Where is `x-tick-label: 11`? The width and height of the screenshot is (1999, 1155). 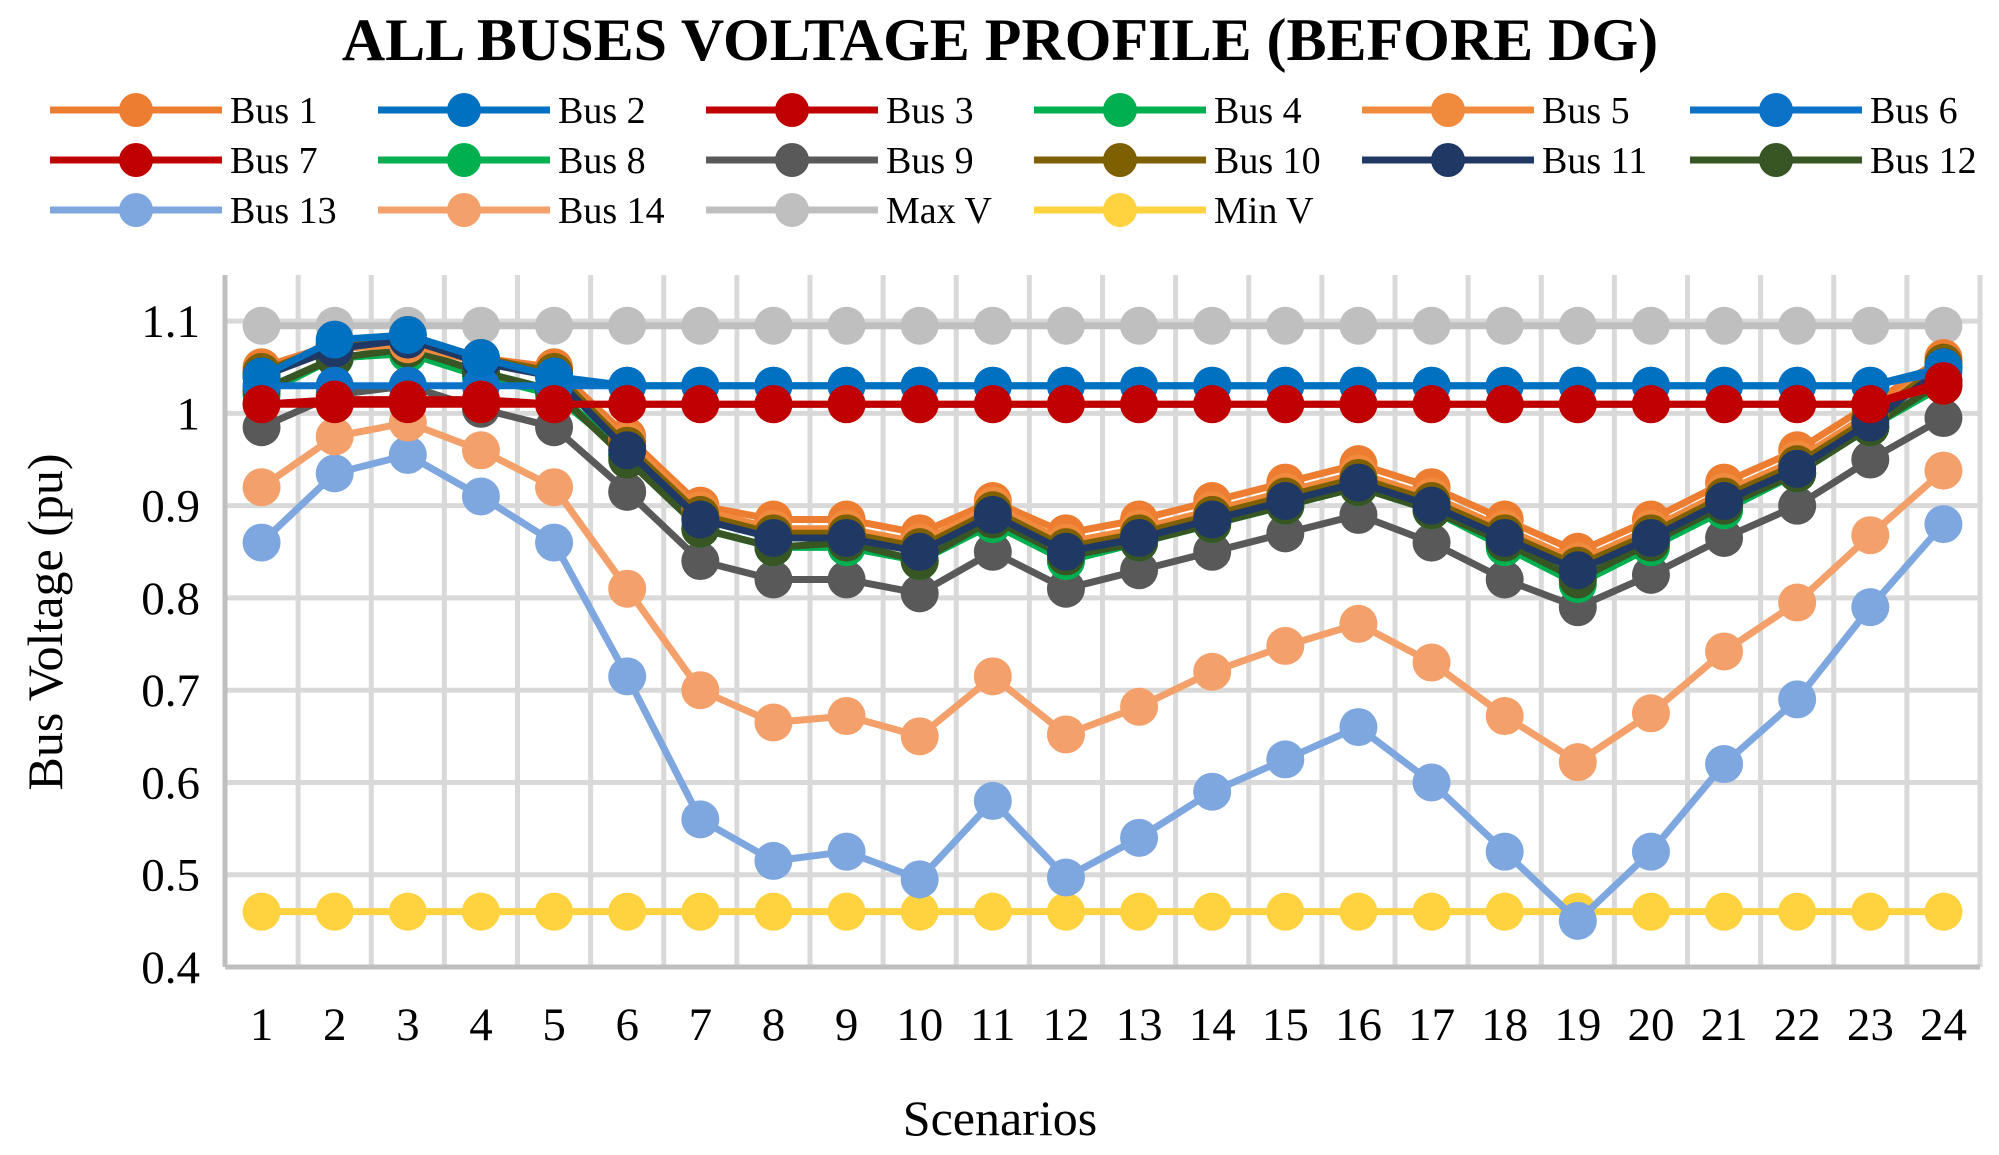
x-tick-label: 11 is located at coordinates (992, 1025).